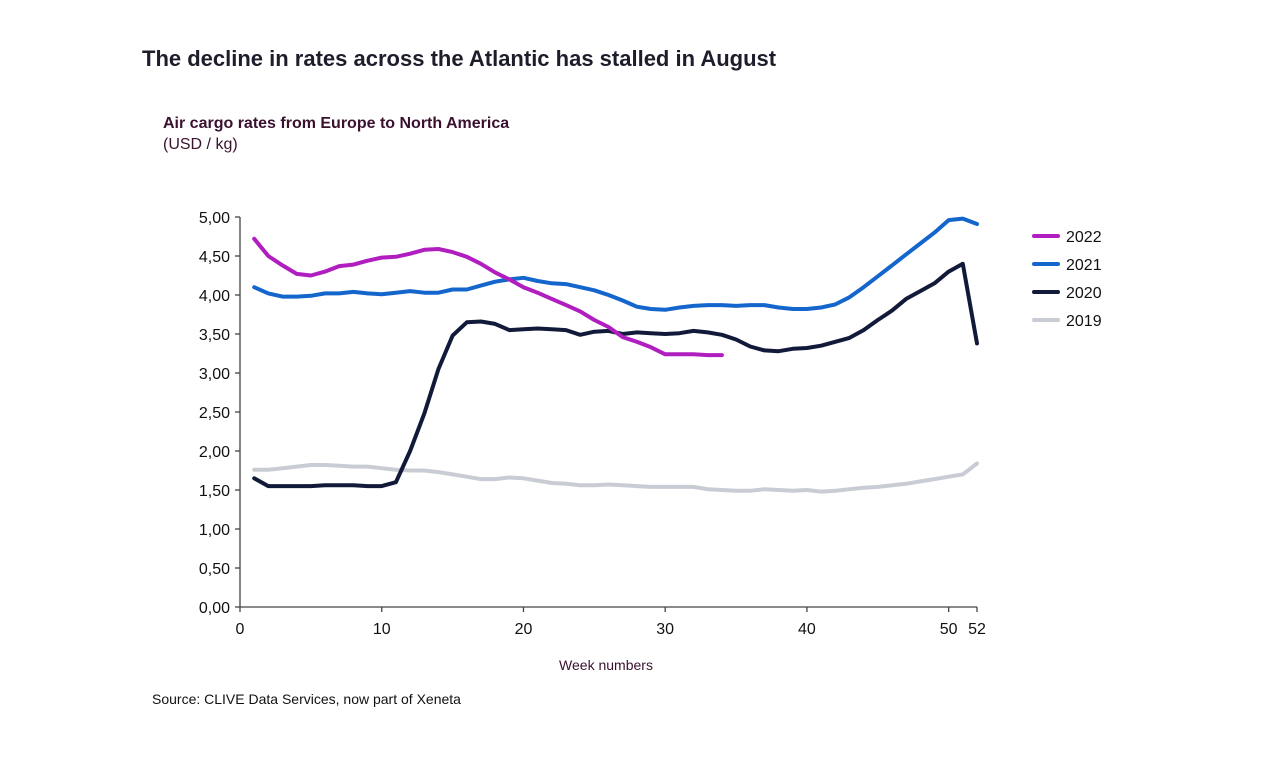  I want to click on y-tick-label: 4,50, so click(214, 257).